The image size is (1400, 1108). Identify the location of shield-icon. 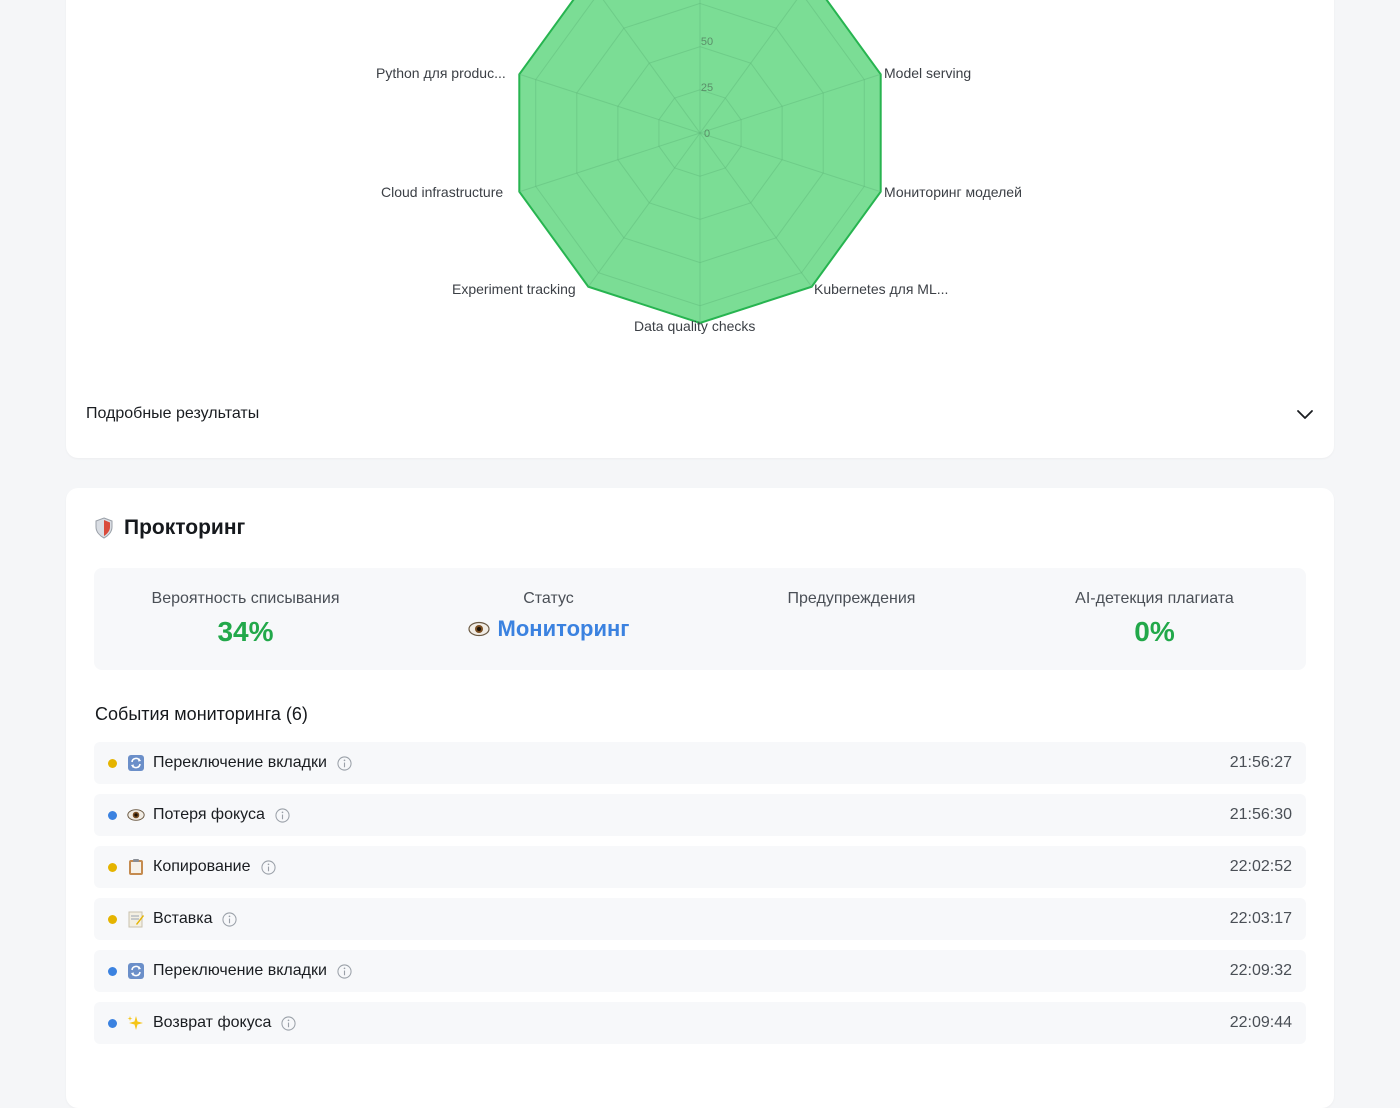
(104, 528).